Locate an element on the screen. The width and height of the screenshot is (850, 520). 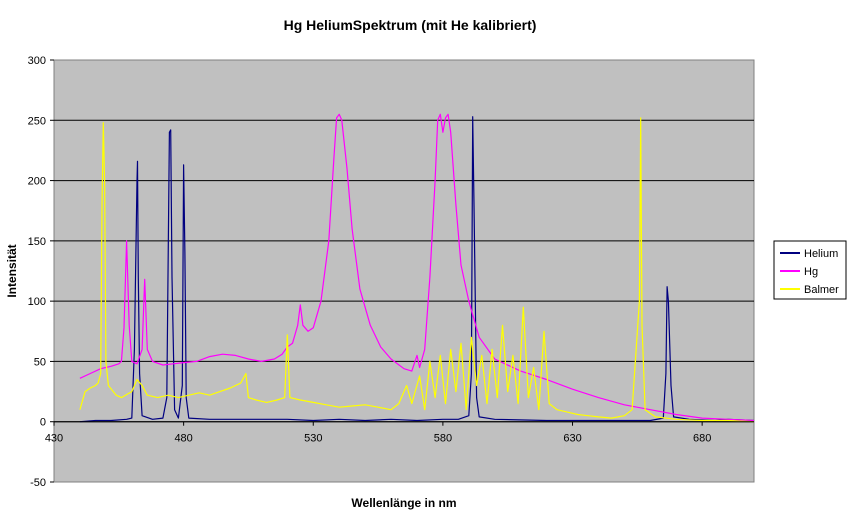
legend-label-balmer: Balmer is located at coordinates (821, 290).